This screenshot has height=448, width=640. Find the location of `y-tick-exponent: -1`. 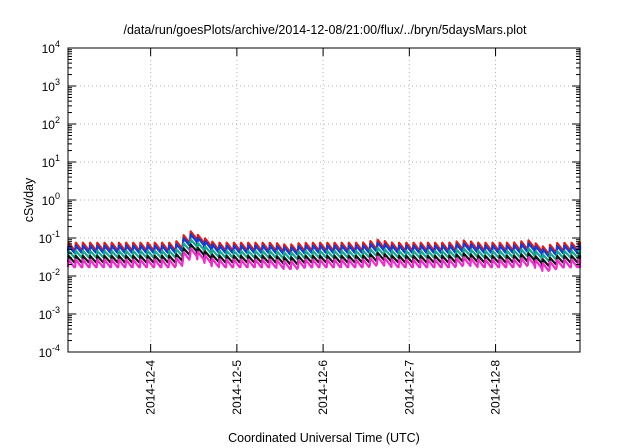

y-tick-exponent: -1 is located at coordinates (56, 234).